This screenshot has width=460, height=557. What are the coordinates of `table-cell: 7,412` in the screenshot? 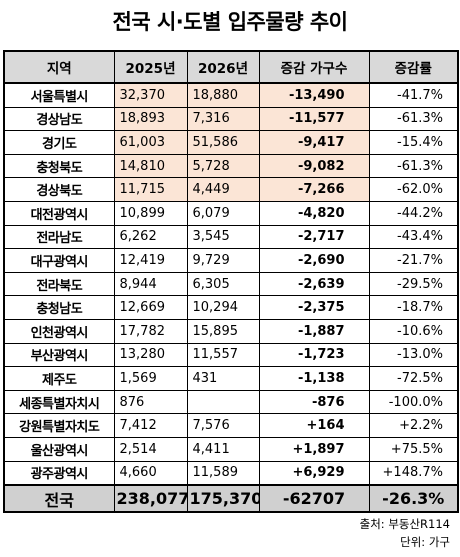 It's located at (150, 425).